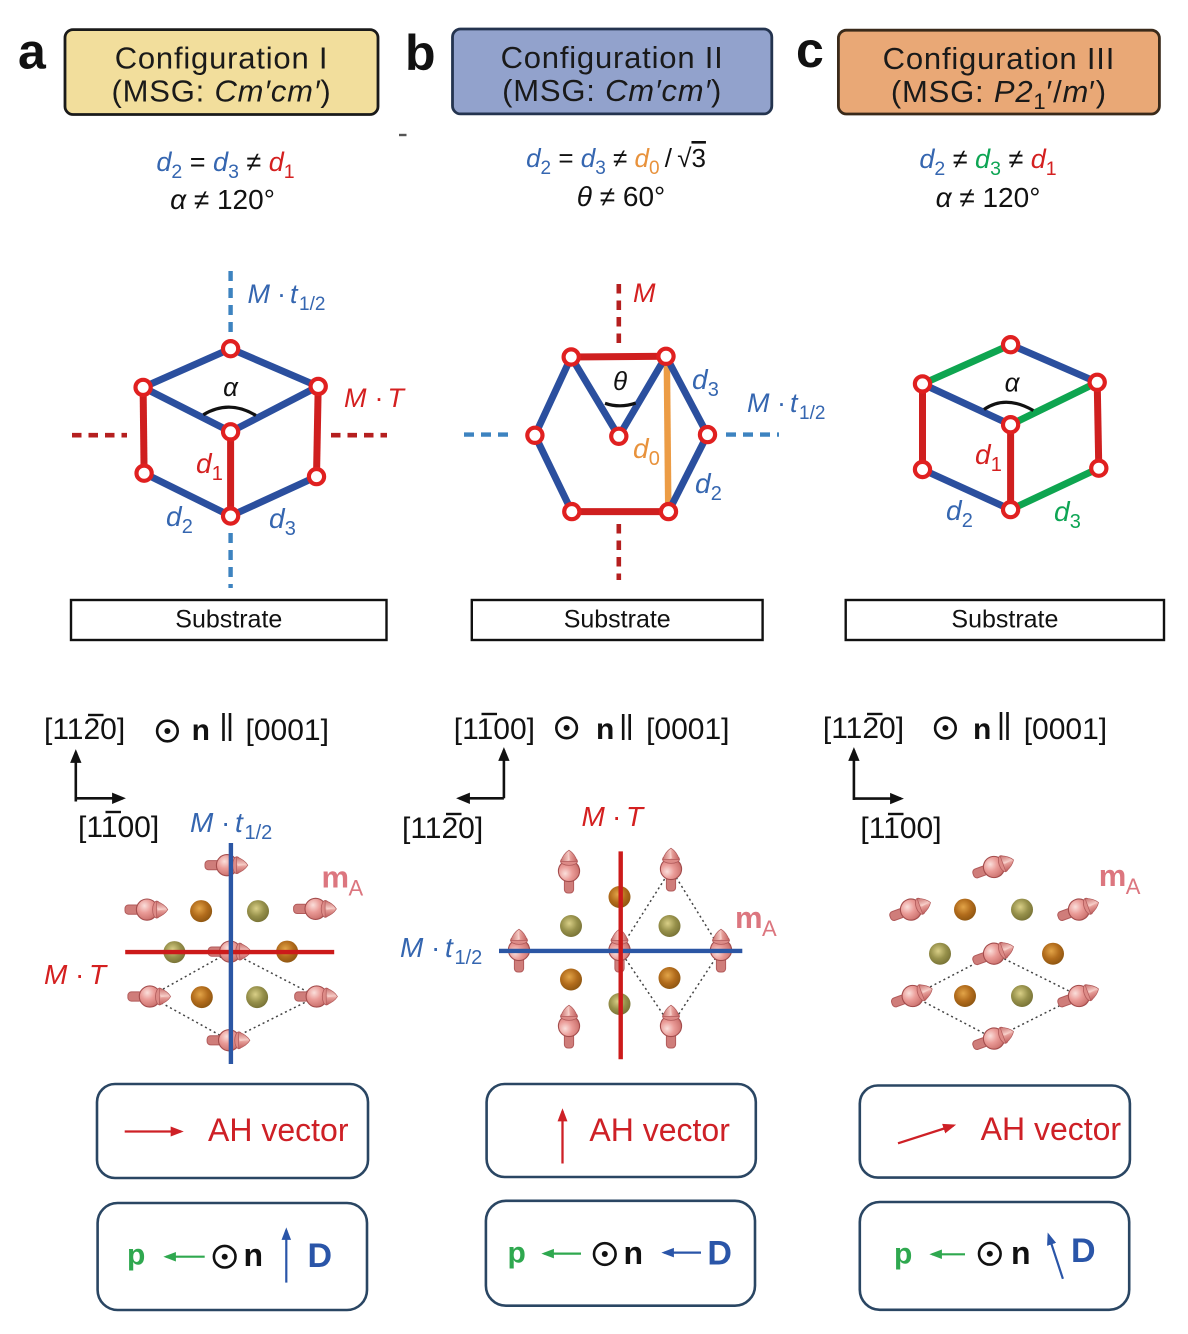 The width and height of the screenshot is (1188, 1334). I want to click on svg-text: θ ≠ 60°, so click(621, 196).